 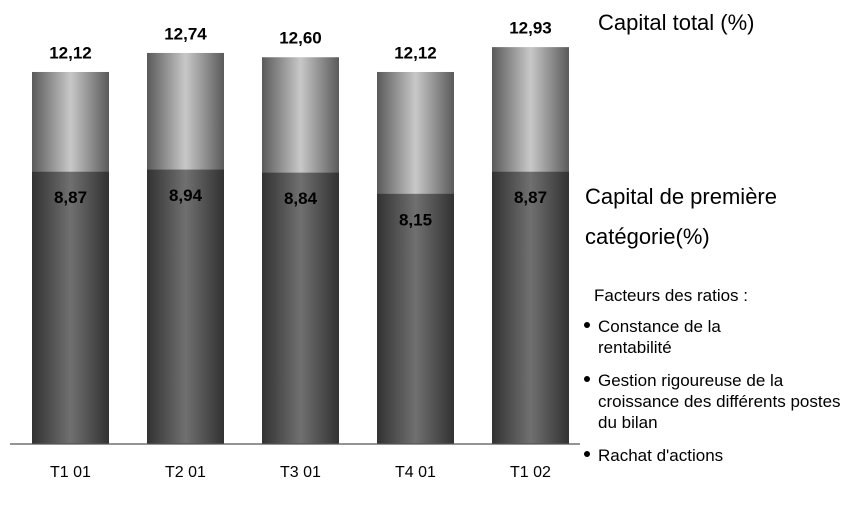 I want to click on note-item: Rachat d'actions, so click(x=722, y=455).